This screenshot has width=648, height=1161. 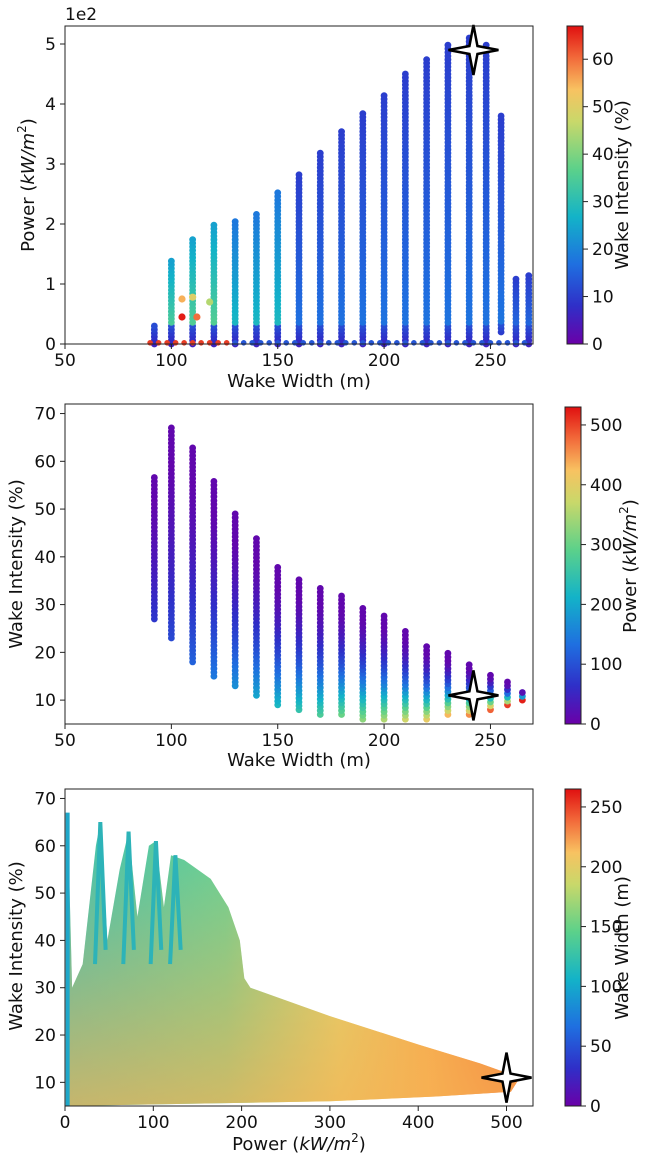 I want to click on y-tick-label: 4, so click(x=50, y=105).